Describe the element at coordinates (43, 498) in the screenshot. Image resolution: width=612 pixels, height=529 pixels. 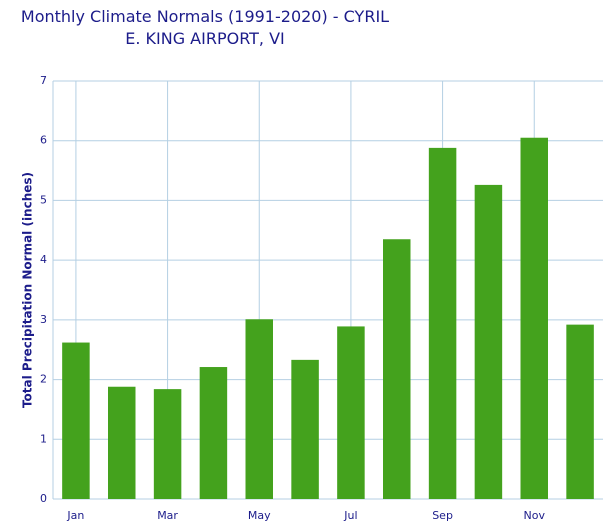
I see `y-tick-label: 0` at that location.